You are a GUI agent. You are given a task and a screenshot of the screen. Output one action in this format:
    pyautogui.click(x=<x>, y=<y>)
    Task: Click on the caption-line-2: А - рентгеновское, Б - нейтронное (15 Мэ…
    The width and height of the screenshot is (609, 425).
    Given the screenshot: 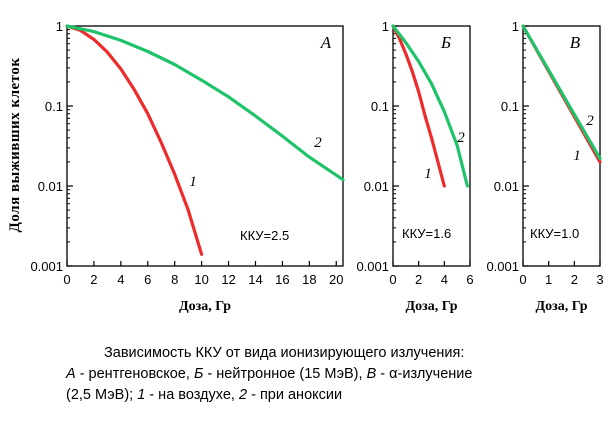 What is the action you would take?
    pyautogui.click(x=331, y=374)
    